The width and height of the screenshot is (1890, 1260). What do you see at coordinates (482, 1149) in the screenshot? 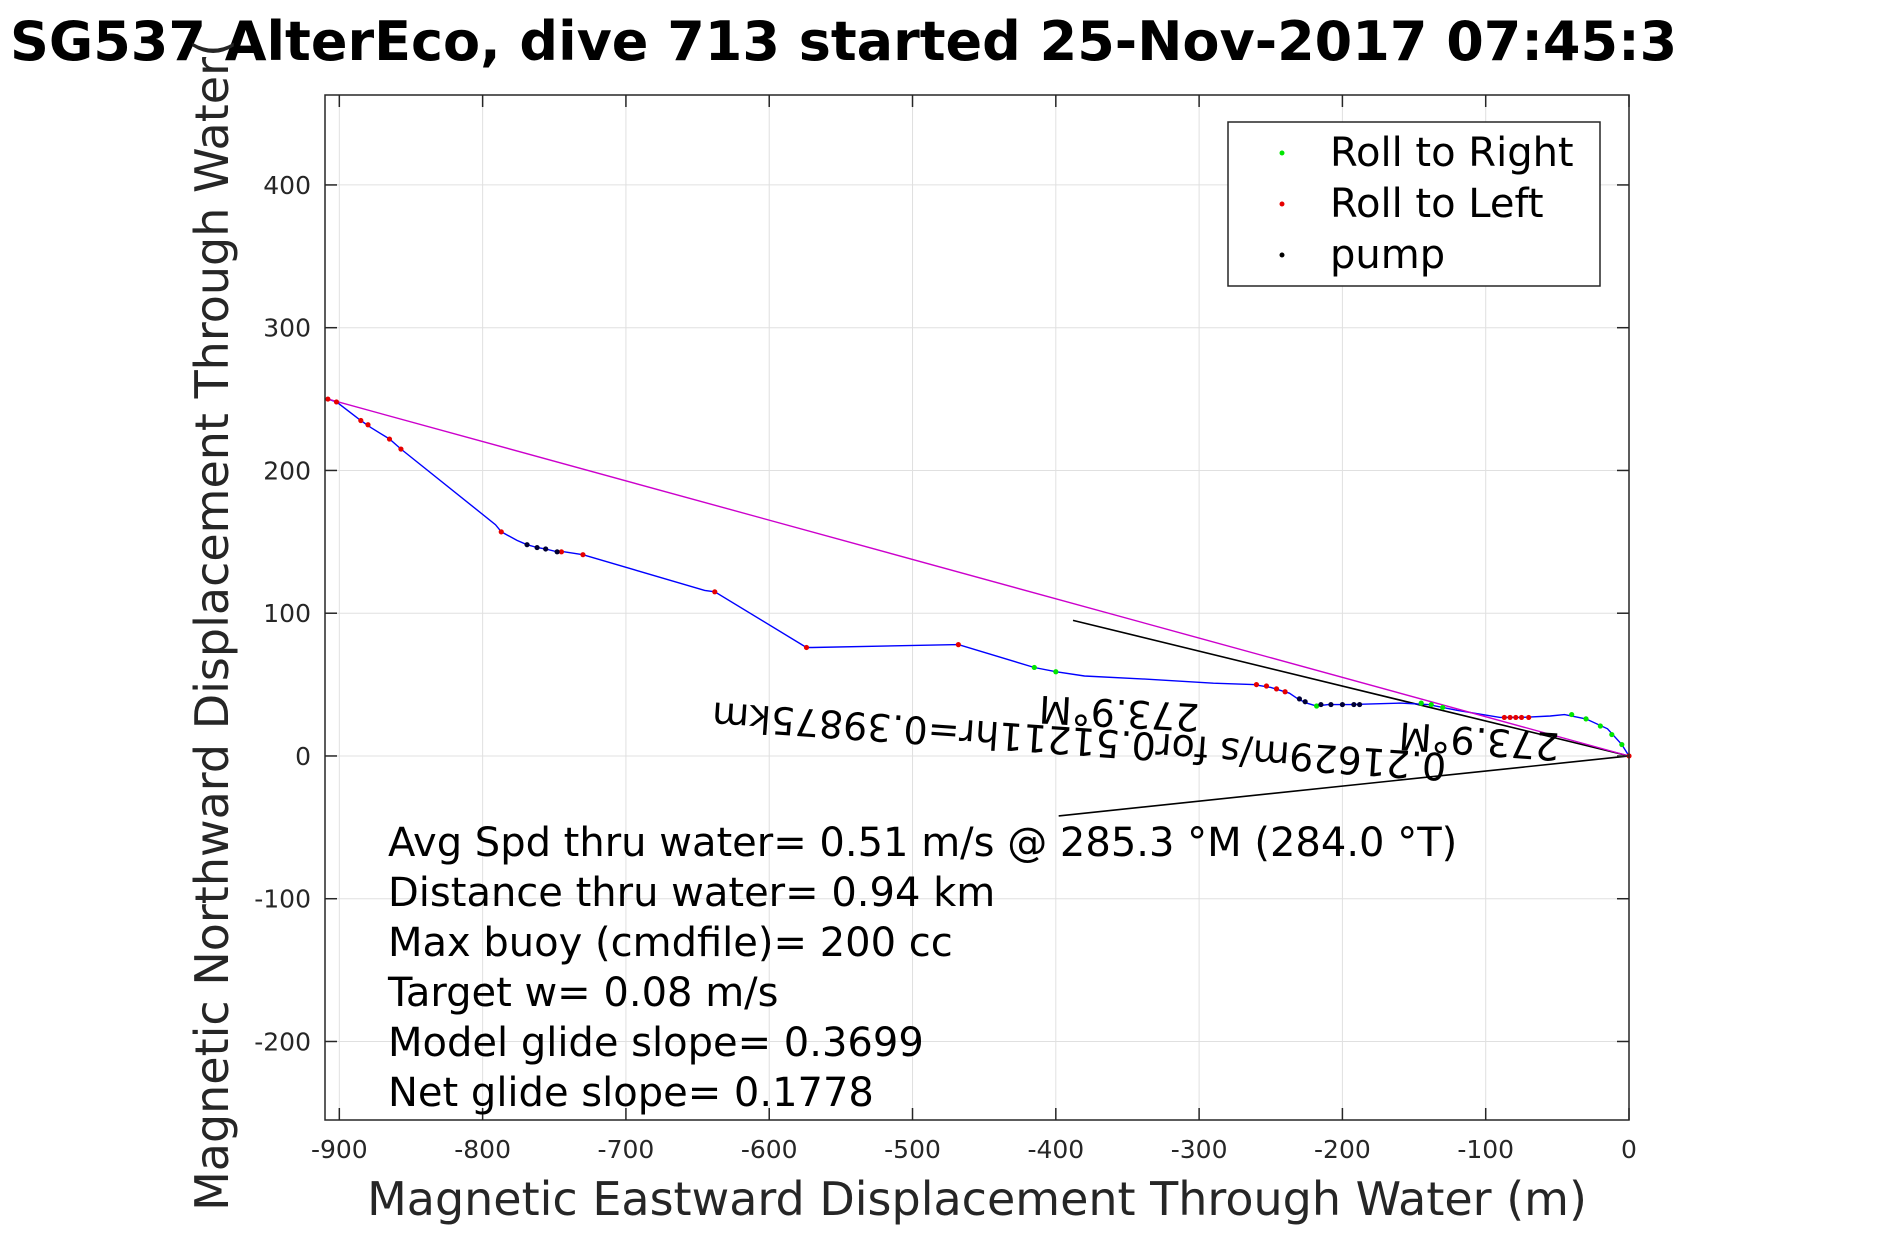
I see `tick-label-x: -800` at bounding box center [482, 1149].